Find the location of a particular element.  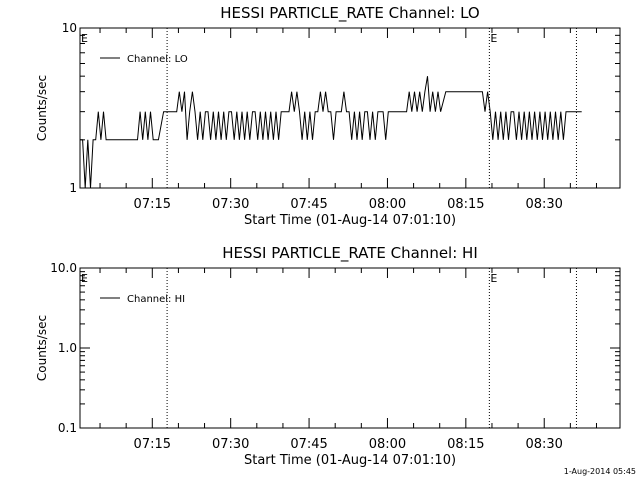

legend-label: Channel: LO is located at coordinates (157, 59).